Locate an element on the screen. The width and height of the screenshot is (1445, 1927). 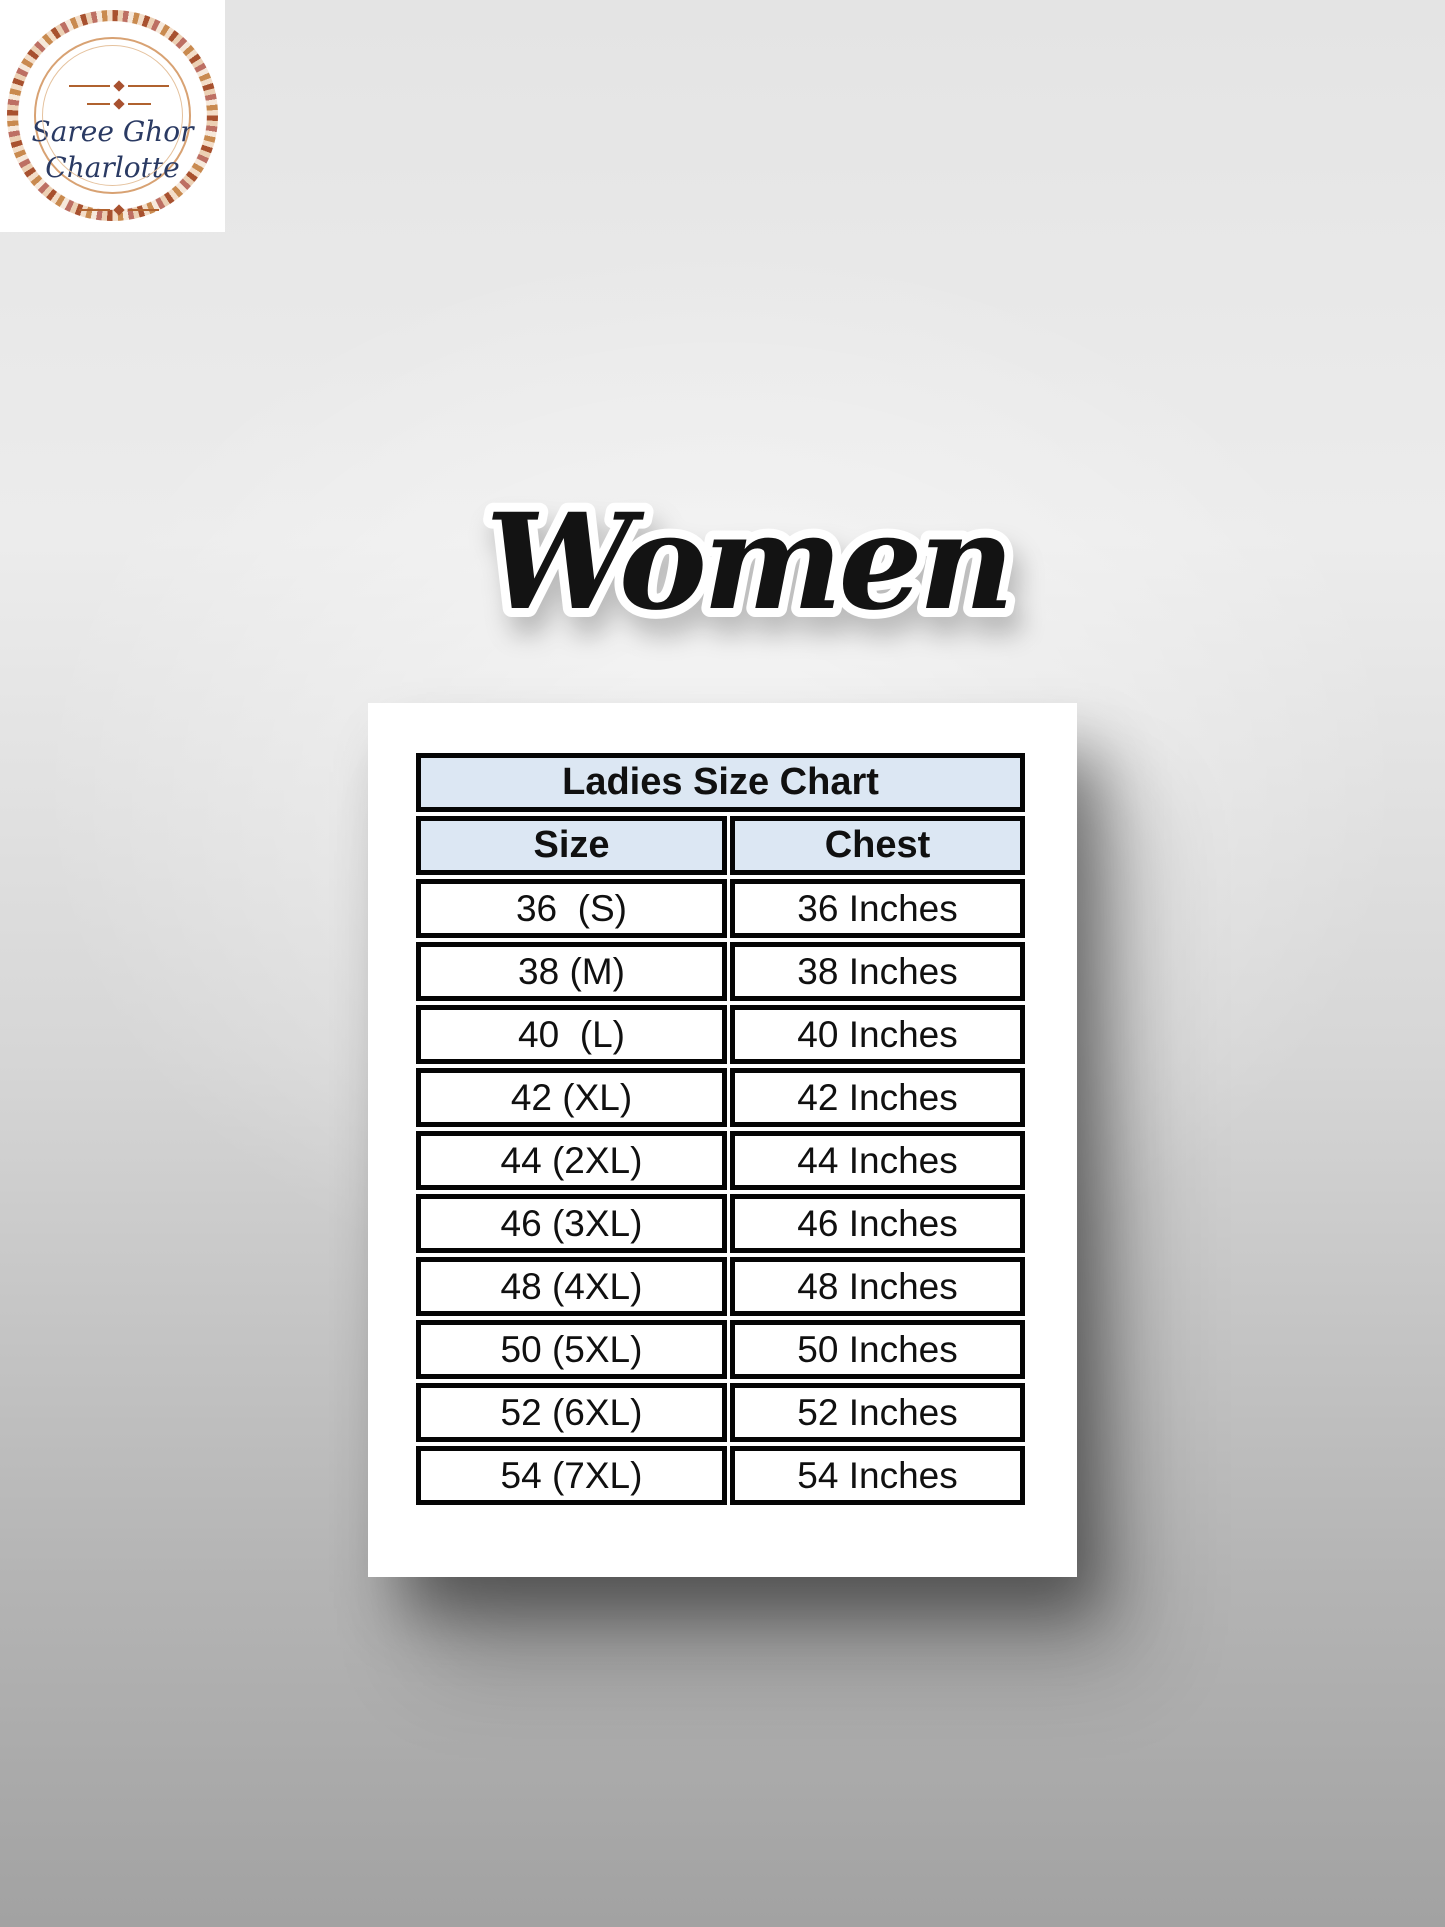
table-row: 54 (7XL) 54 Inches is located at coordinates (721, 1475).